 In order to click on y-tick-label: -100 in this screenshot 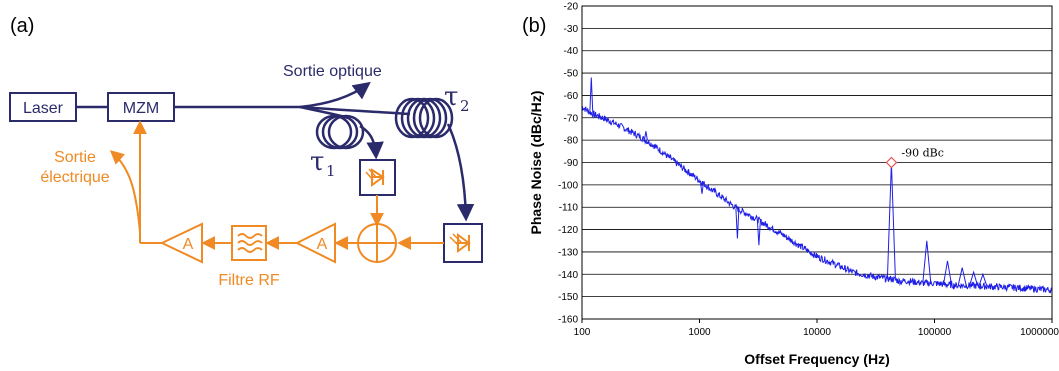, I will do `click(568, 185)`.